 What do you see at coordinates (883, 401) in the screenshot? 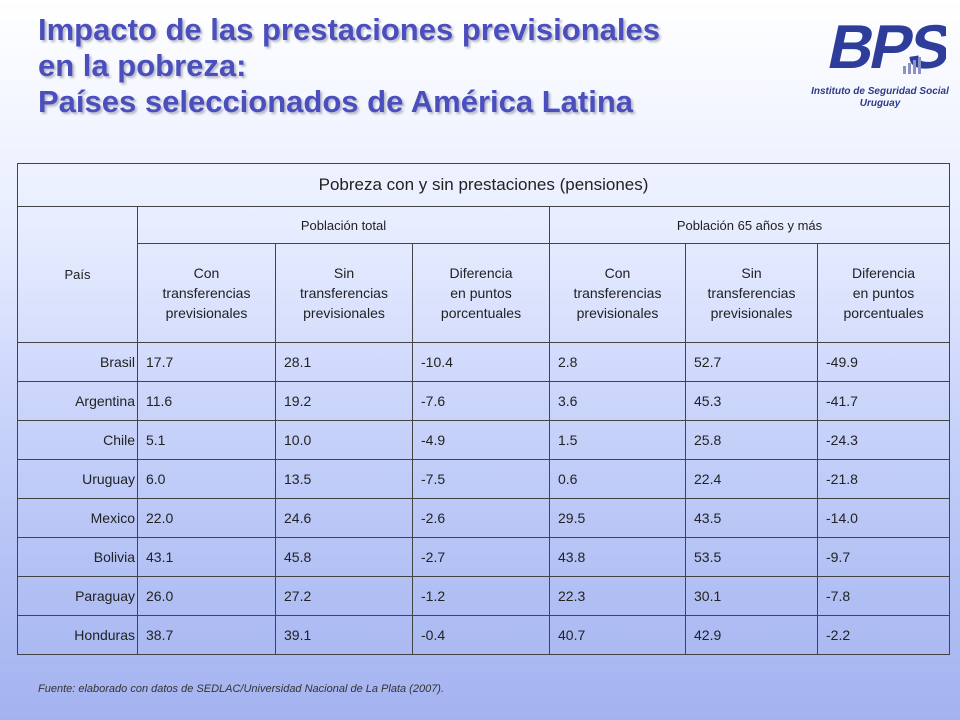
I see `value-cell: -41.7` at bounding box center [883, 401].